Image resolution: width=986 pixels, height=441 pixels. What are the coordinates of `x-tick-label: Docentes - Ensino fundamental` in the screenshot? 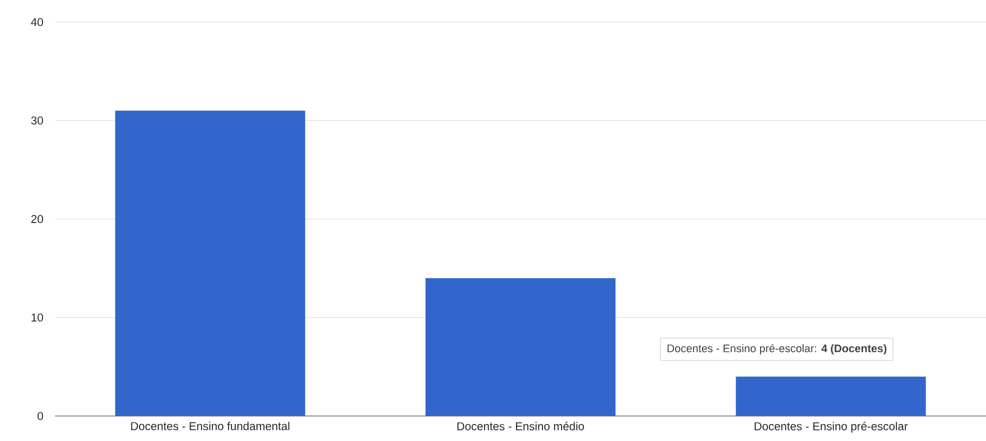 It's located at (210, 426).